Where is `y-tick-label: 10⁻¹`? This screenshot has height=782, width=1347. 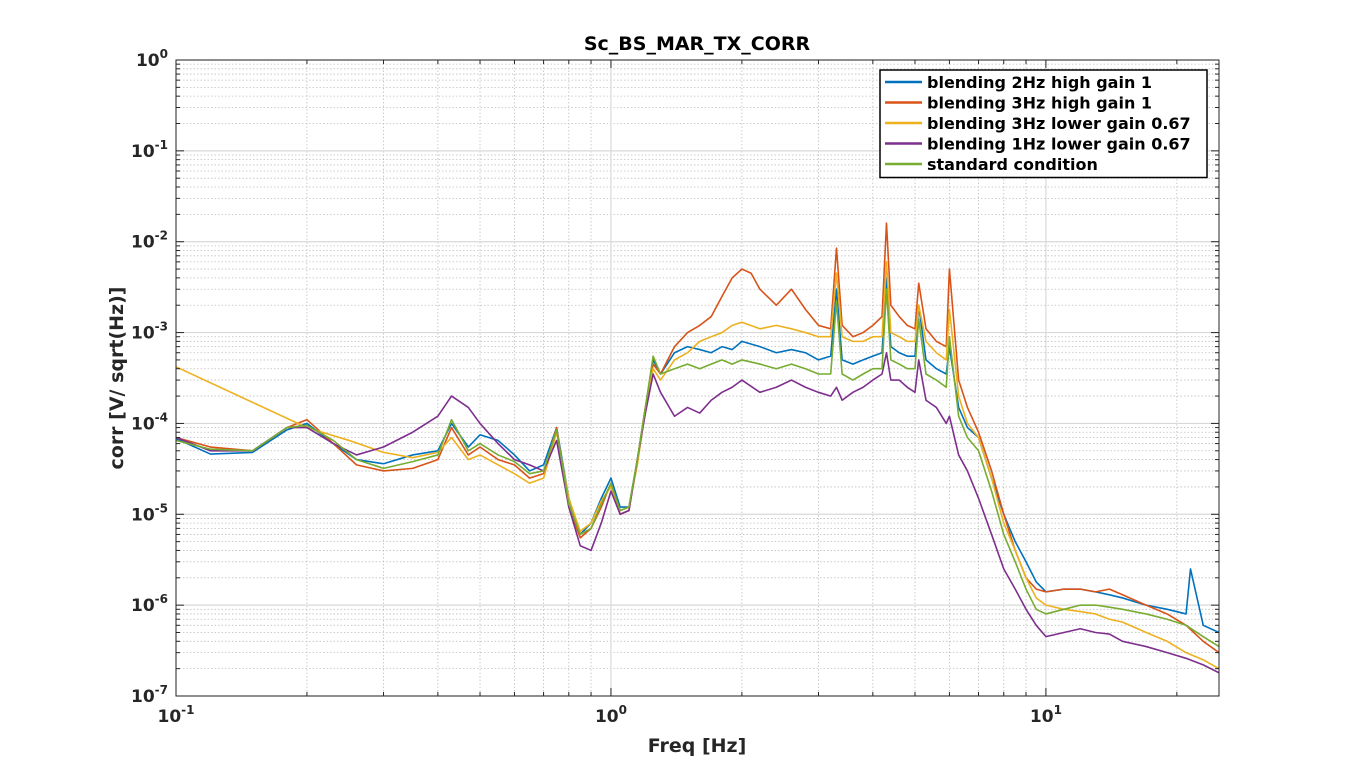
y-tick-label: 10⁻¹ is located at coordinates (149, 150).